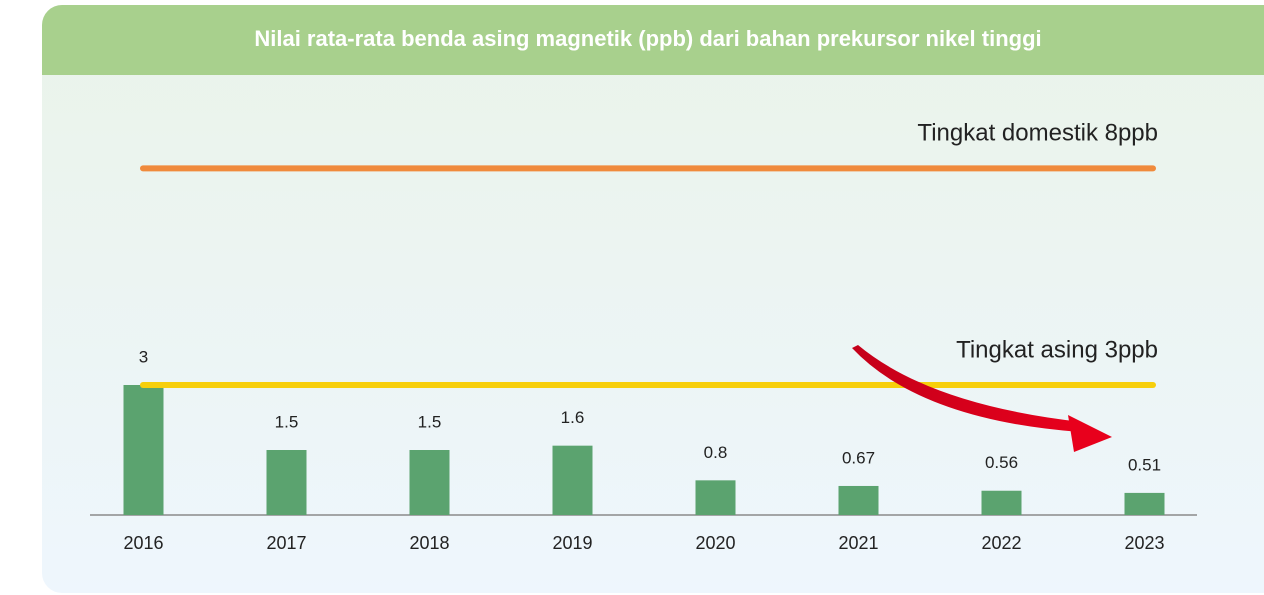 This screenshot has width=1264, height=595. What do you see at coordinates (858, 543) in the screenshot?
I see `x-tick-label: 2021` at bounding box center [858, 543].